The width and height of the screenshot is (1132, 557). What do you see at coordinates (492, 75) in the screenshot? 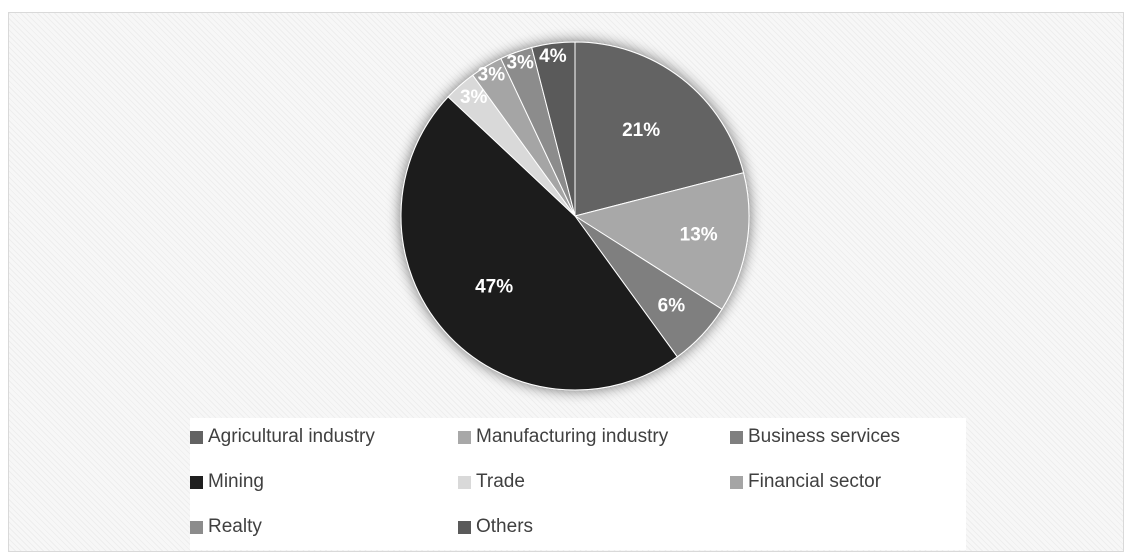
I see `data-label-financial-sector: 3%` at bounding box center [492, 75].